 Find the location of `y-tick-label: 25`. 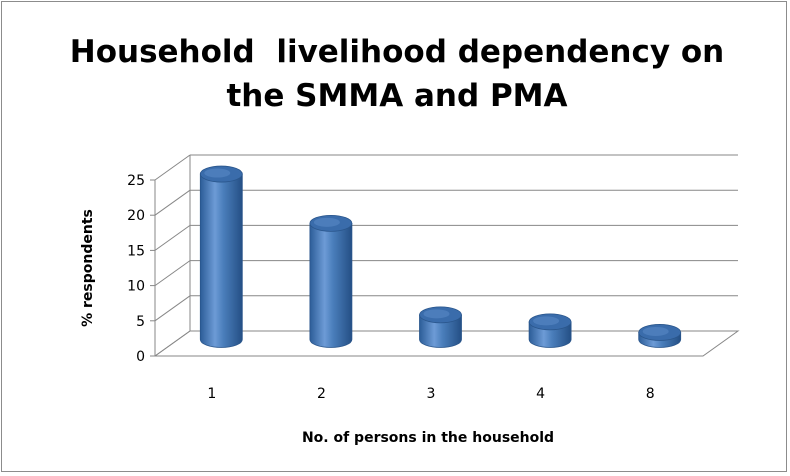

y-tick-label: 25 is located at coordinates (136, 181).